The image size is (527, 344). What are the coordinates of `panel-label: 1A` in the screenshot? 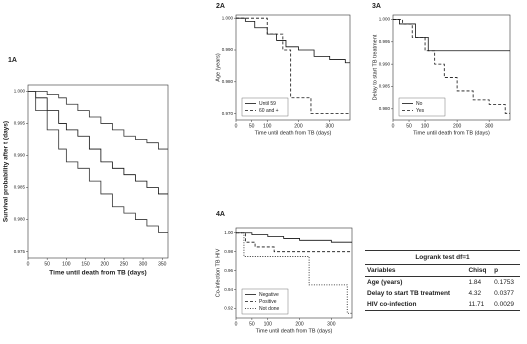 It's located at (12, 60).